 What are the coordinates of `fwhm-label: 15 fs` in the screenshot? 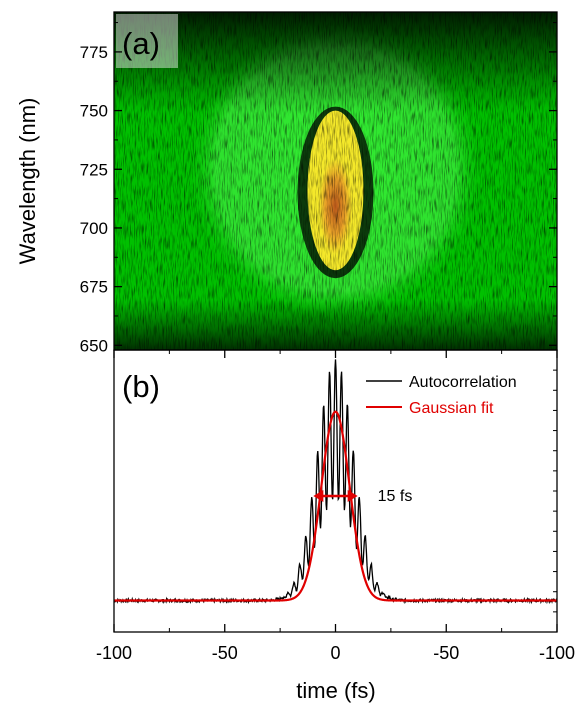 It's located at (395, 496).